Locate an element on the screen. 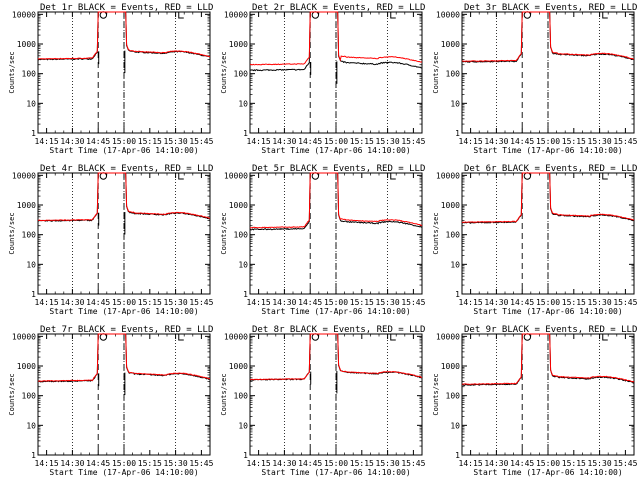 This screenshot has width=640, height=480. panel-title: Det 1r BLACK = Events, RED = LLD is located at coordinates (126, 8).